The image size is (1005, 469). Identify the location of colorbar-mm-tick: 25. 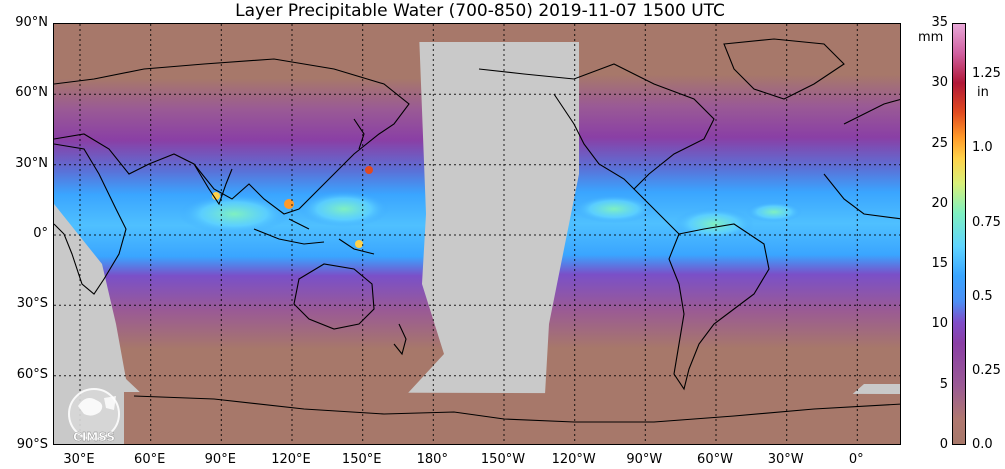
(939, 143).